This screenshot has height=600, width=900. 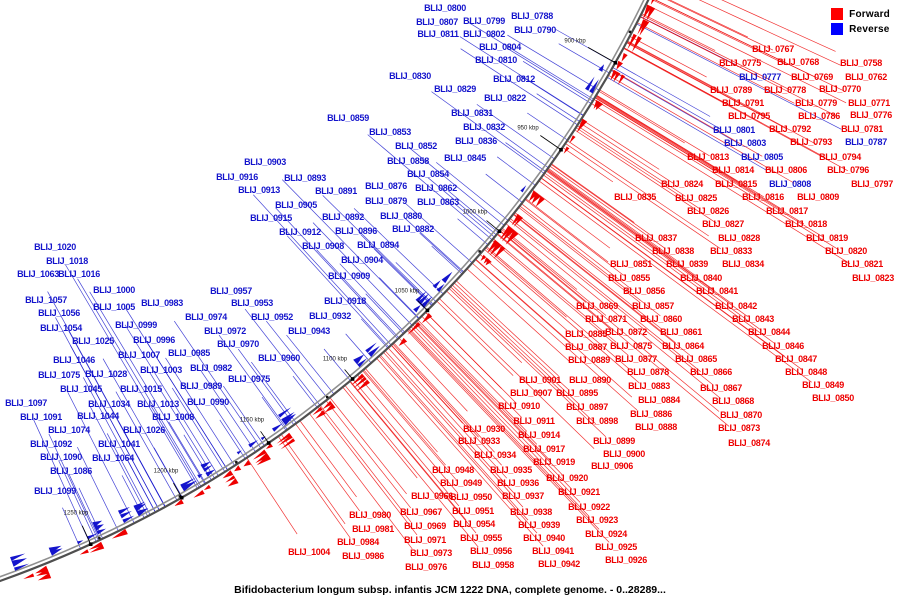 I want to click on gene-label: BLIJ_0794, so click(x=840, y=157).